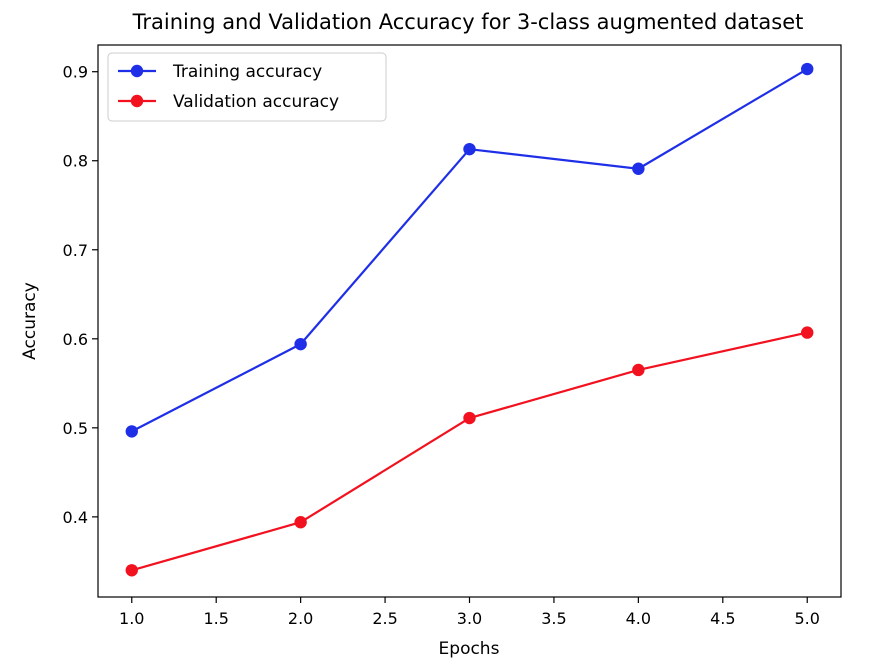 This screenshot has width=892, height=670. I want to click on legend-box, so click(247, 87).